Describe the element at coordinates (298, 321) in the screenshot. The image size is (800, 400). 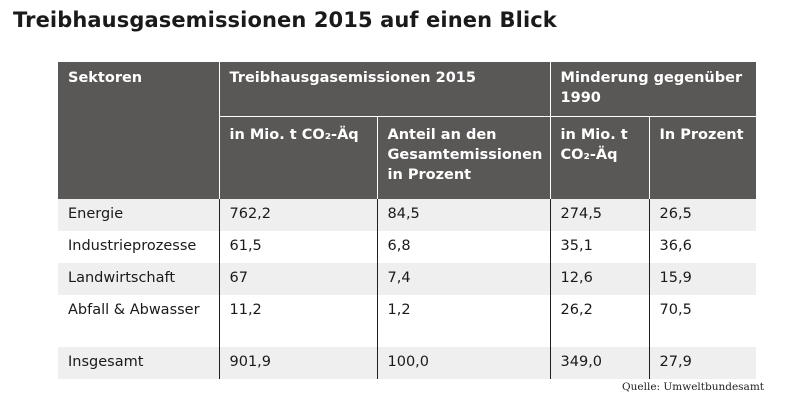
I see `cell-mio-t: 11,2` at that location.